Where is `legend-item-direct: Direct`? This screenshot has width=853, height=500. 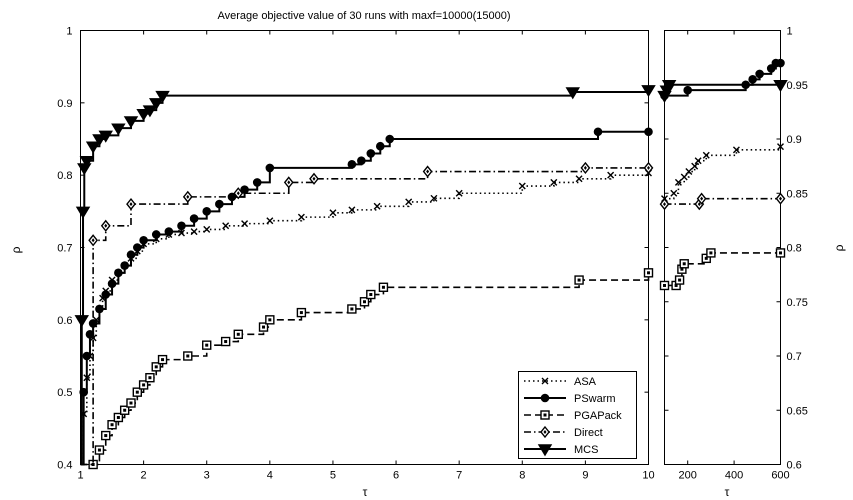
legend-item-direct: Direct is located at coordinates (563, 432).